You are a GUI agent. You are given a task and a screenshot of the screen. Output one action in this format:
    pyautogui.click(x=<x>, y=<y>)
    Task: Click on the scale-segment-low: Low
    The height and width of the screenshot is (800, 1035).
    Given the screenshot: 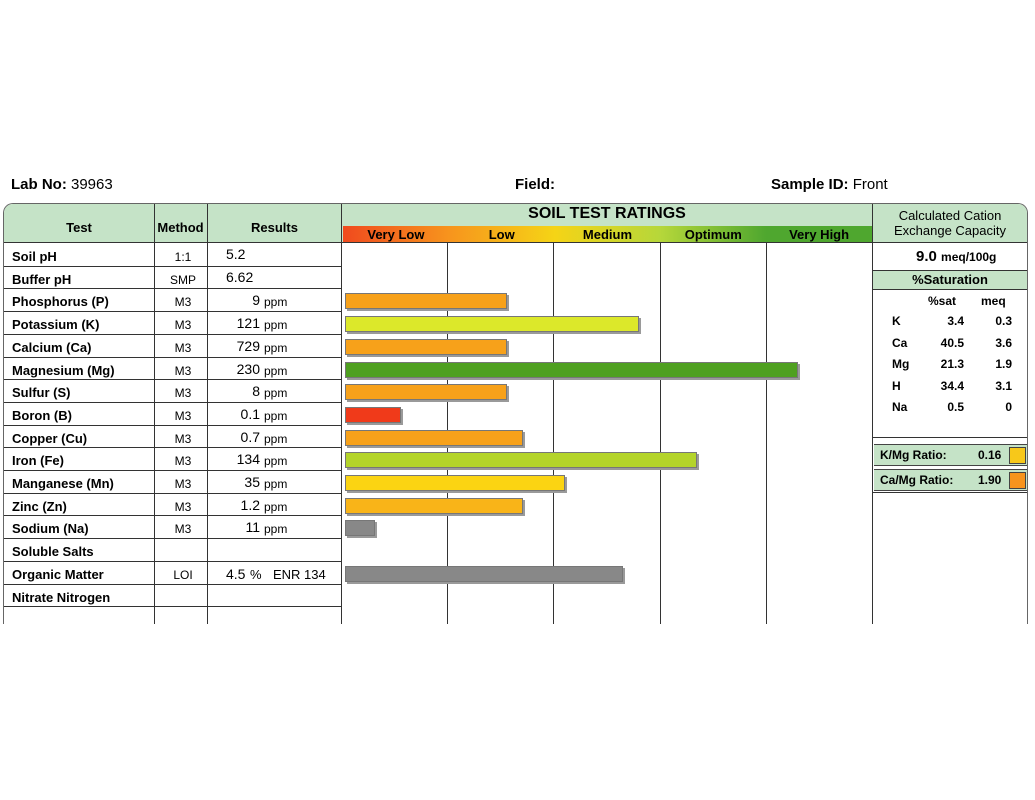 What is the action you would take?
    pyautogui.click(x=501, y=234)
    